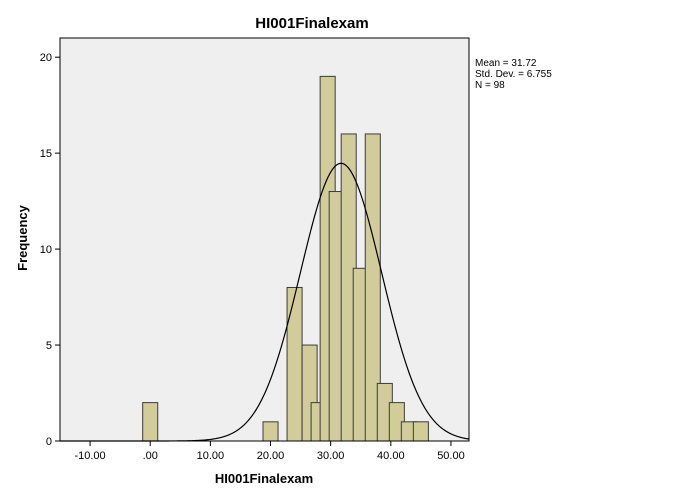 This screenshot has width=700, height=501. I want to click on stats-n: N = 98, so click(490, 85).